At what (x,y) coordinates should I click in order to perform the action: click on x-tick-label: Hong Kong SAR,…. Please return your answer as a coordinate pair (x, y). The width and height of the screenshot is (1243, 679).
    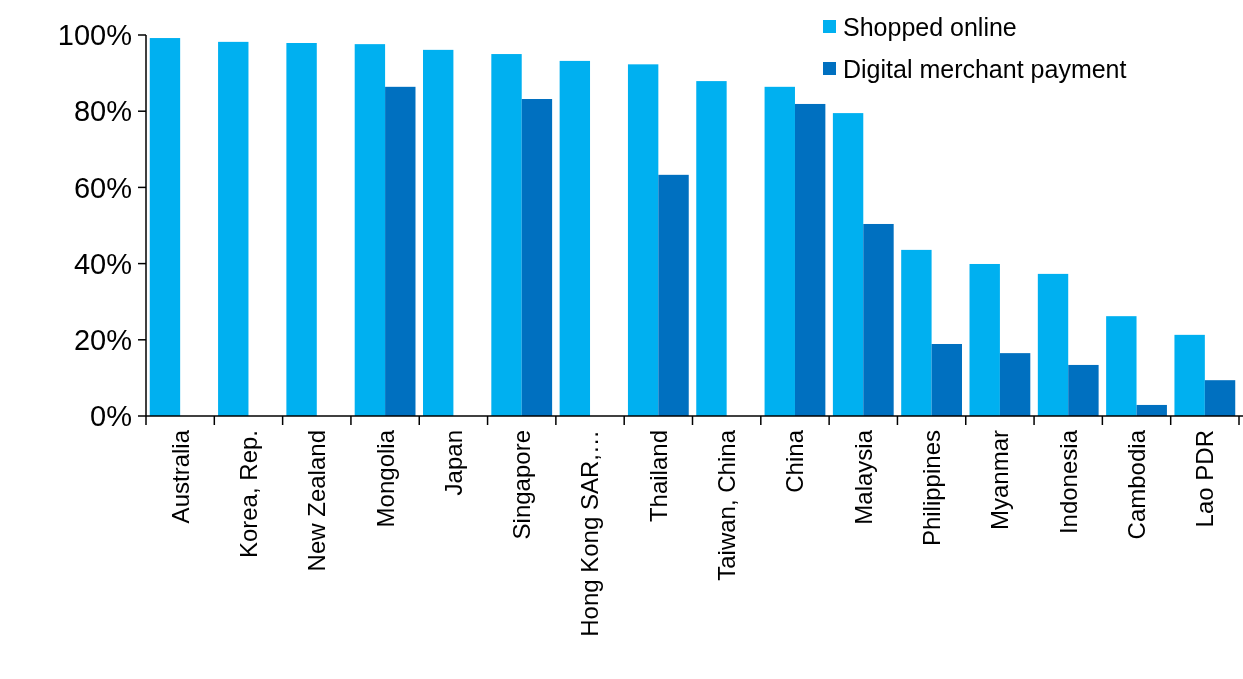
    Looking at the image, I should click on (590, 533).